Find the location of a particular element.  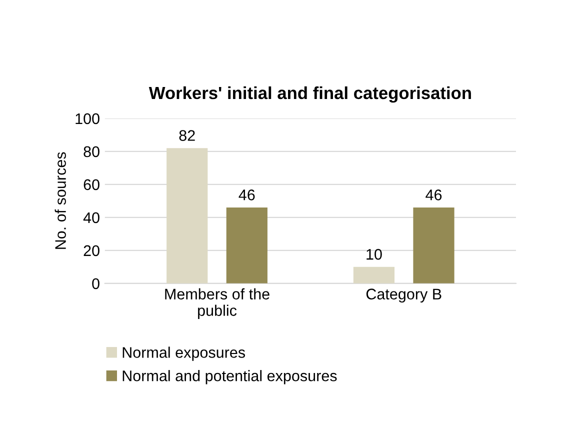

x-tick-label: Members of the public is located at coordinates (217, 303).